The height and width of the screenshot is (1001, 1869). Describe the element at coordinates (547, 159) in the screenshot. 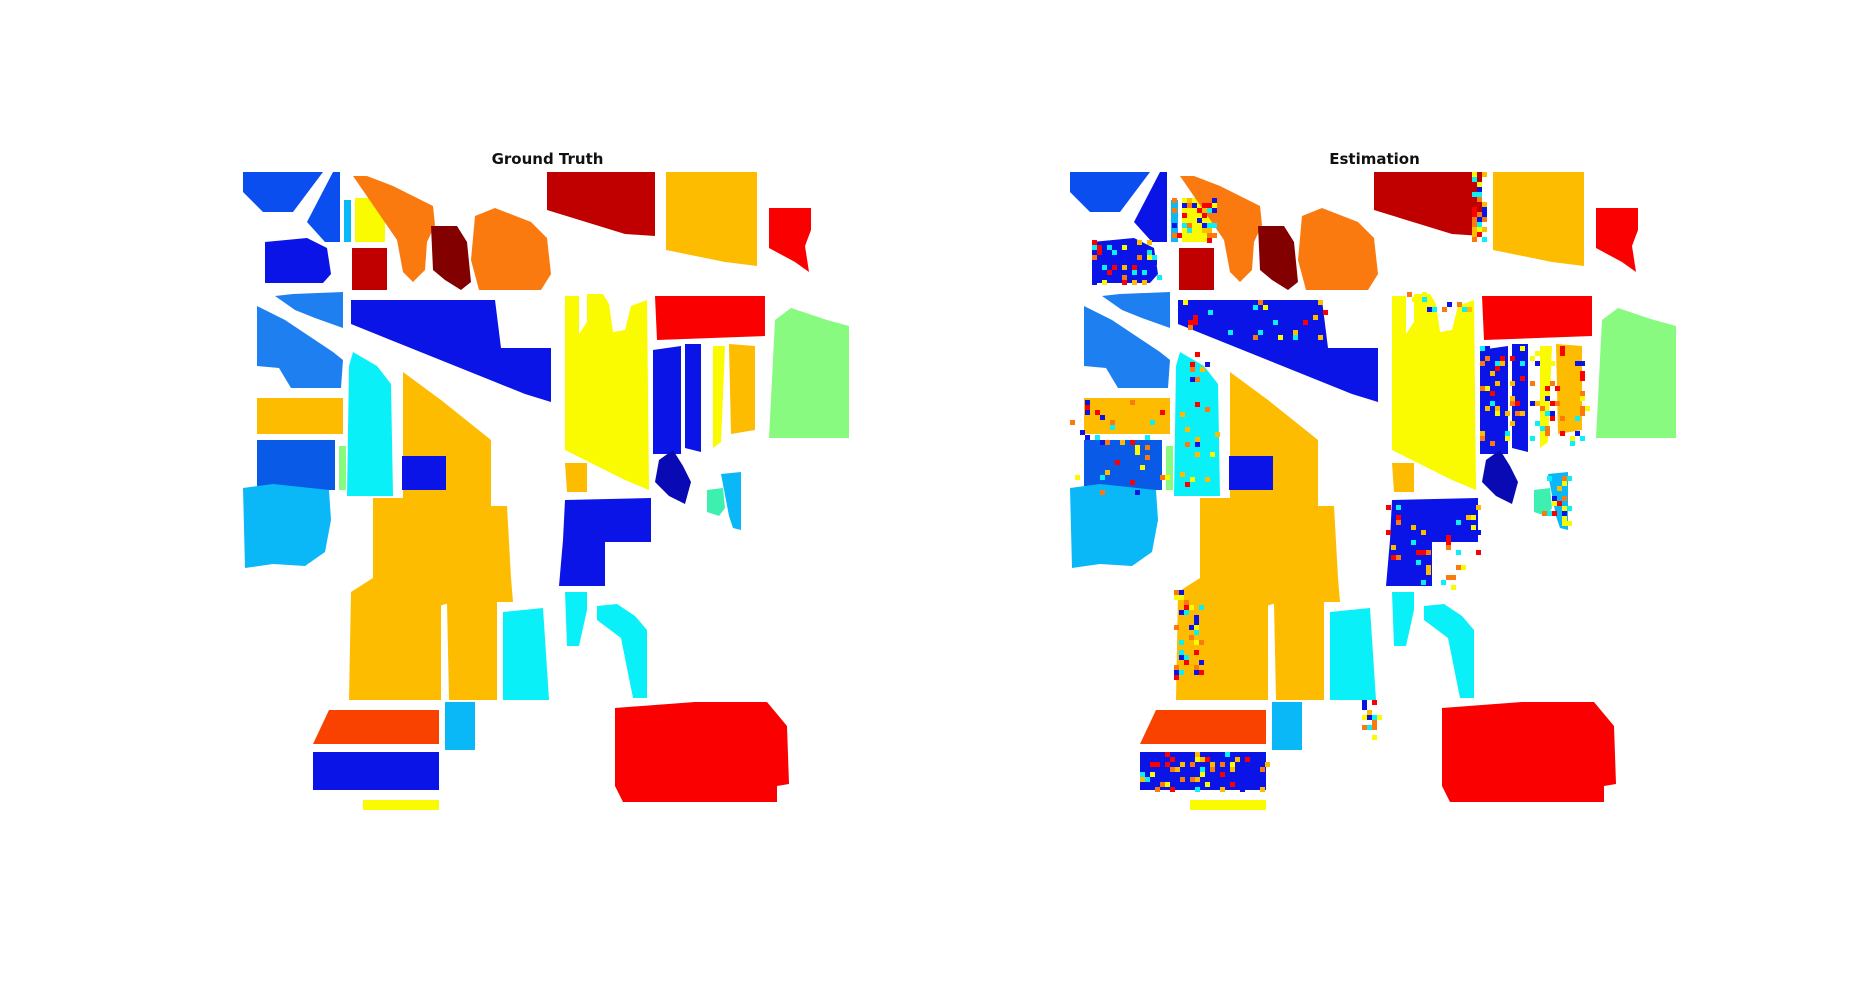

I see `panel-title-ground-truth: Ground Truth` at that location.